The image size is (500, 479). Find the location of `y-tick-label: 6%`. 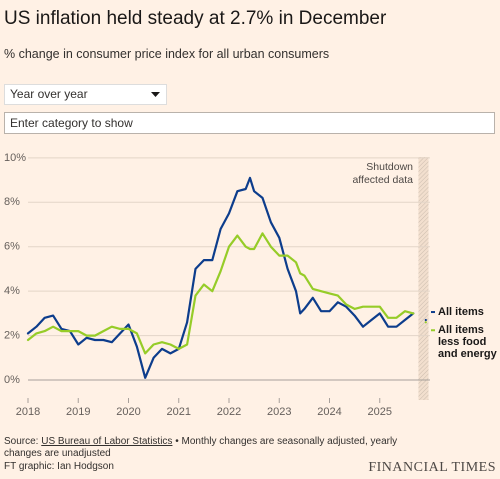

y-tick-label: 6% is located at coordinates (12, 247).